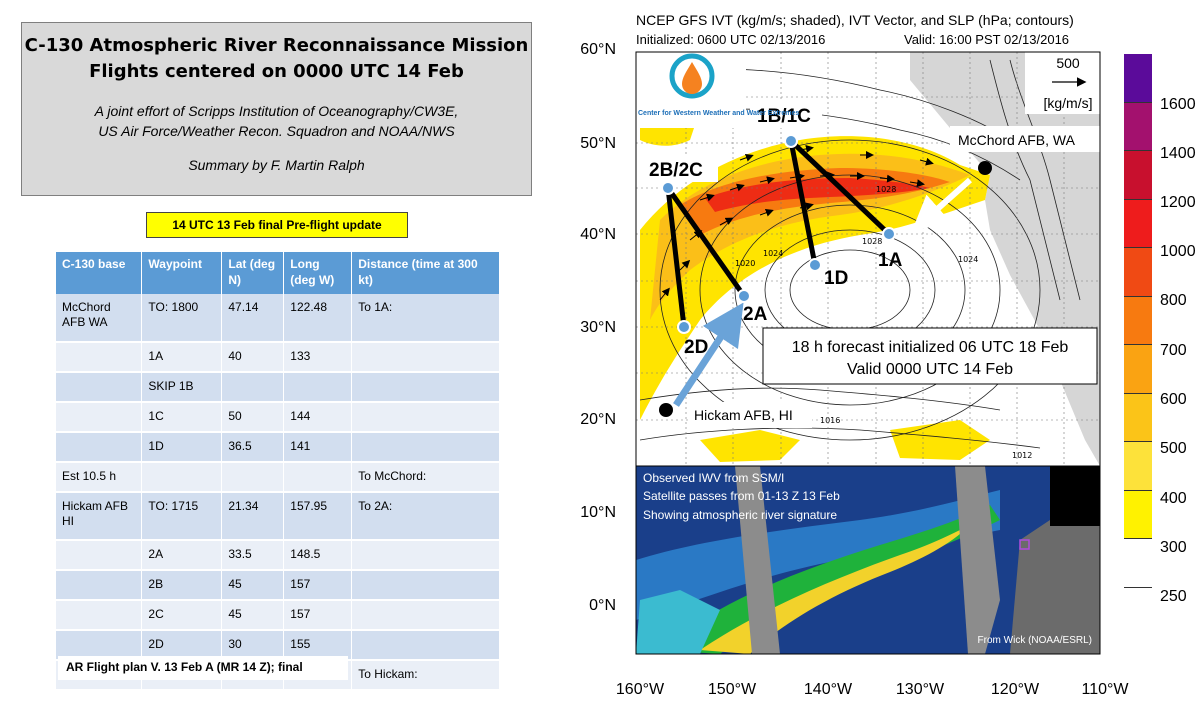 This screenshot has width=1197, height=707. I want to click on lat-label: 30°N, so click(598, 327).